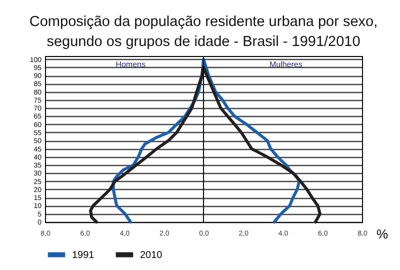 This screenshot has height=270, width=400. What do you see at coordinates (285, 64) in the screenshot?
I see `annotation: Mulheres` at bounding box center [285, 64].